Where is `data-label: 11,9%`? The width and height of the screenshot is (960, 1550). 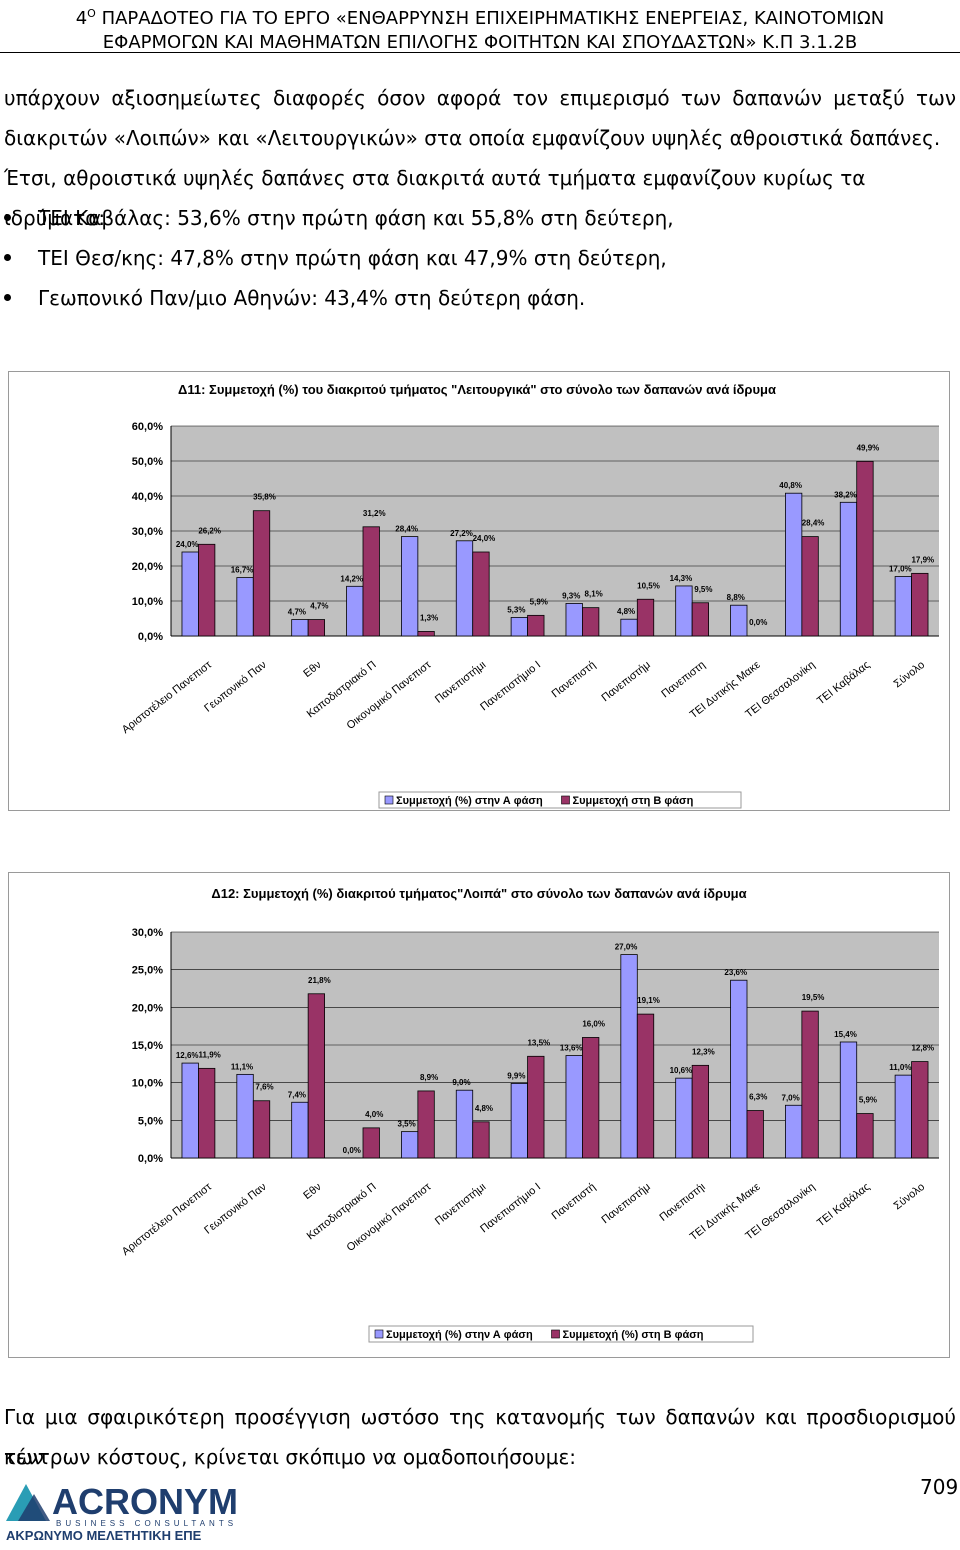 data-label: 11,9% is located at coordinates (210, 1054).